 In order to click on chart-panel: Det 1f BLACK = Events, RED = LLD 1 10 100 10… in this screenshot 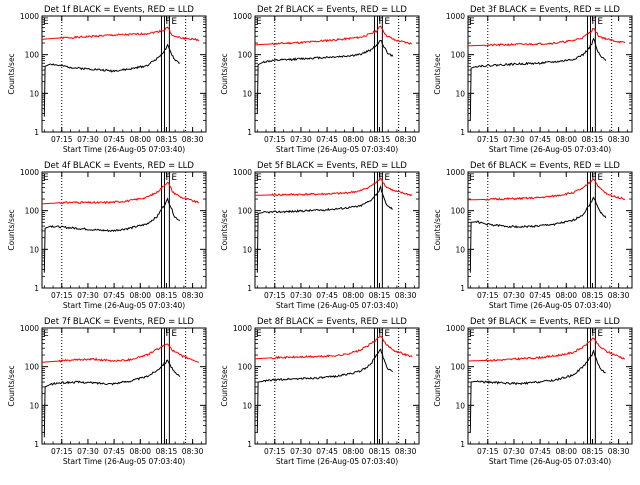, I will do `click(107, 79)`.